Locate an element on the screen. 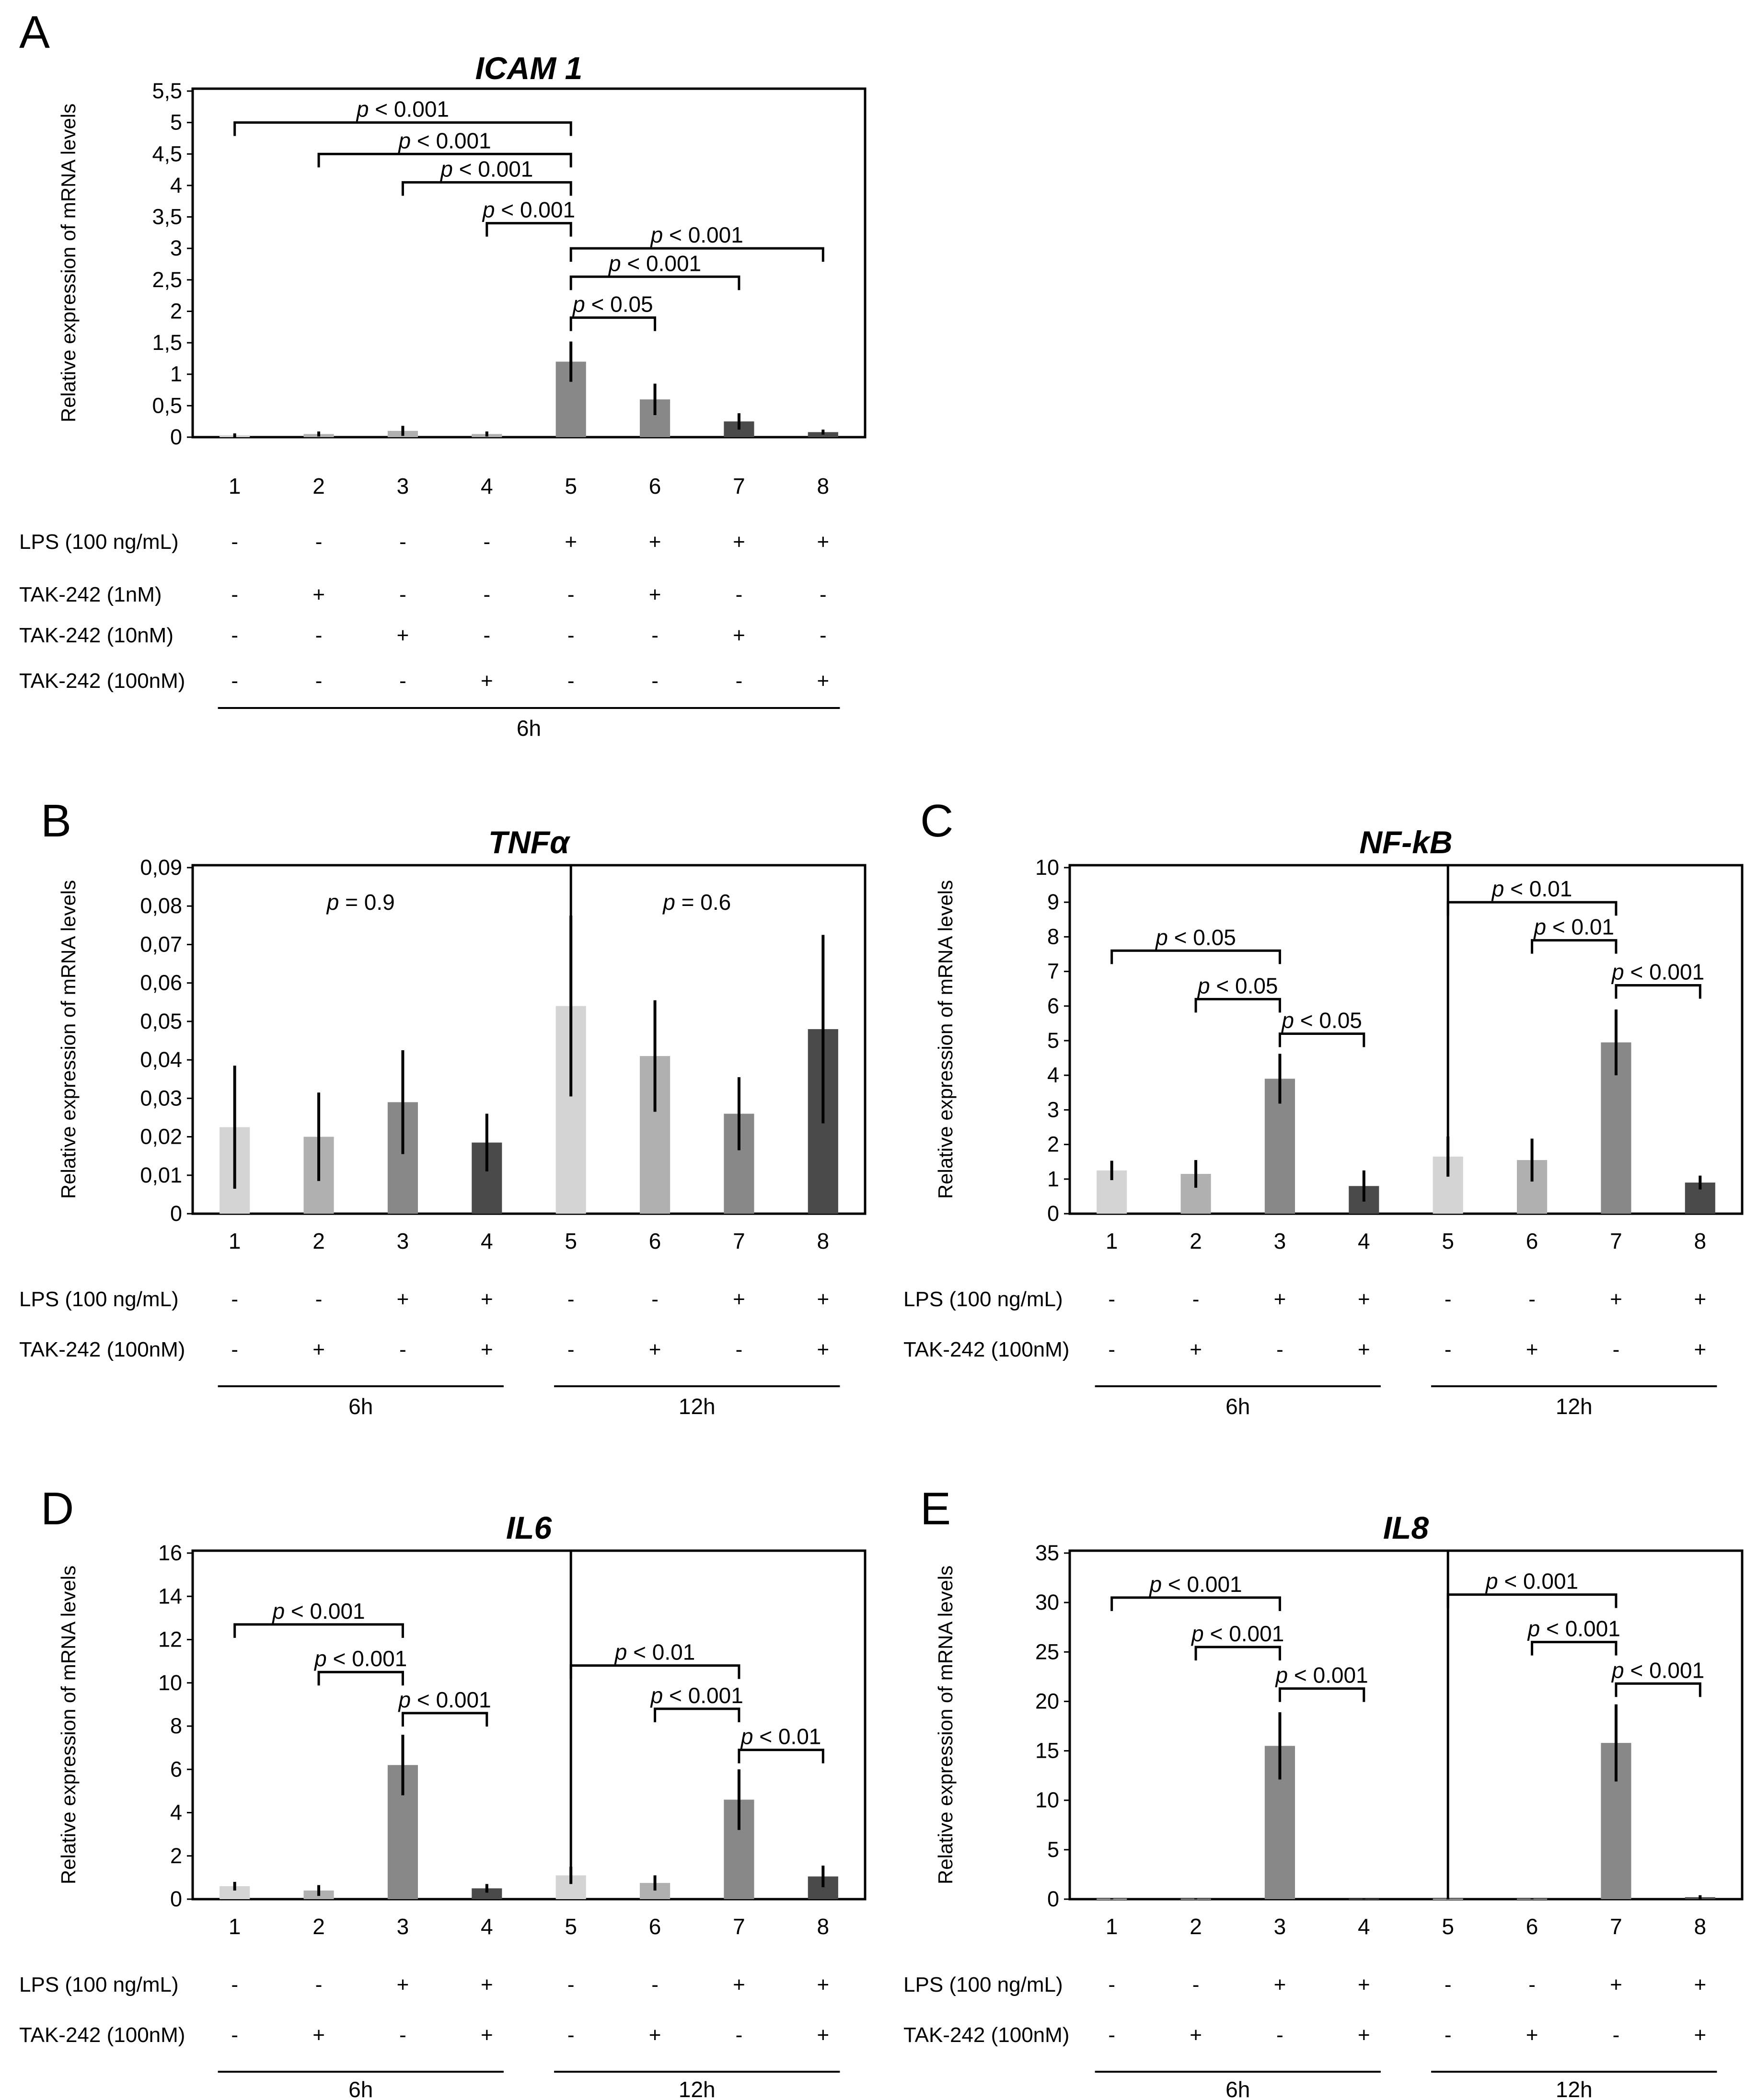 The height and width of the screenshot is (2100, 1757). time-group-label: 6h is located at coordinates (360, 2088).